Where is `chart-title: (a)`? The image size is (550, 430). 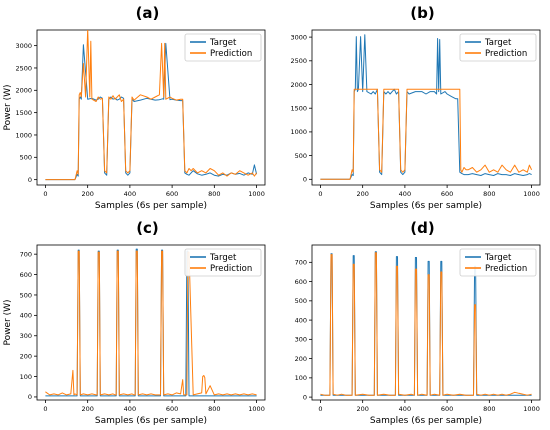
chart-title: (a) is located at coordinates (148, 13).